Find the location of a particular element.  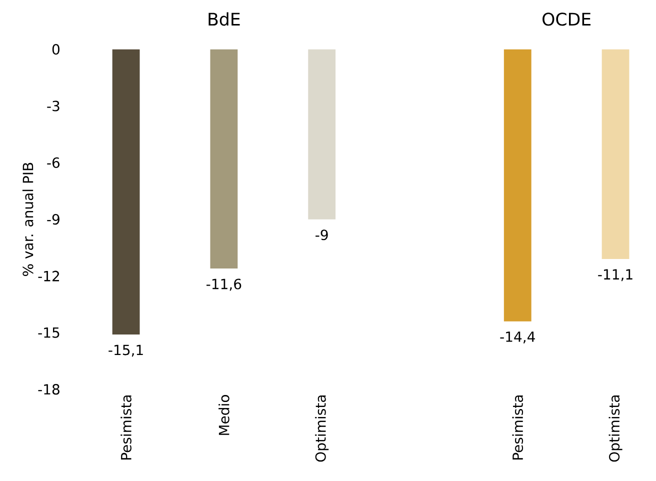

data-label: -11,6 is located at coordinates (224, 284).